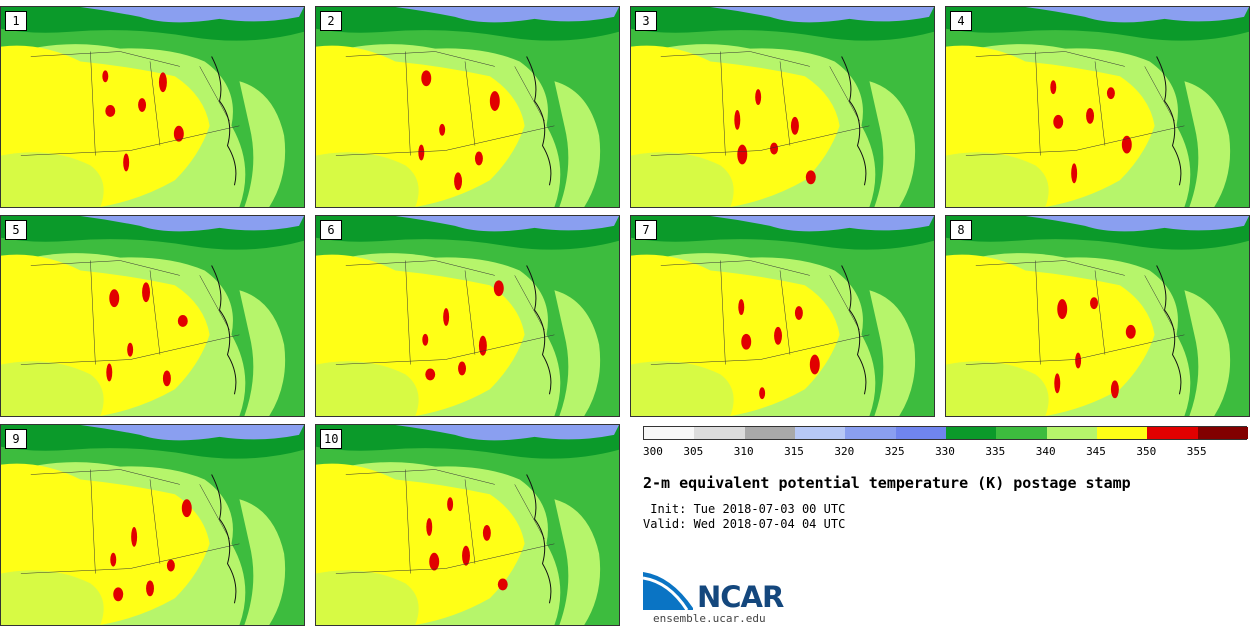  I want to click on panel-number-label: 3, so click(646, 21).